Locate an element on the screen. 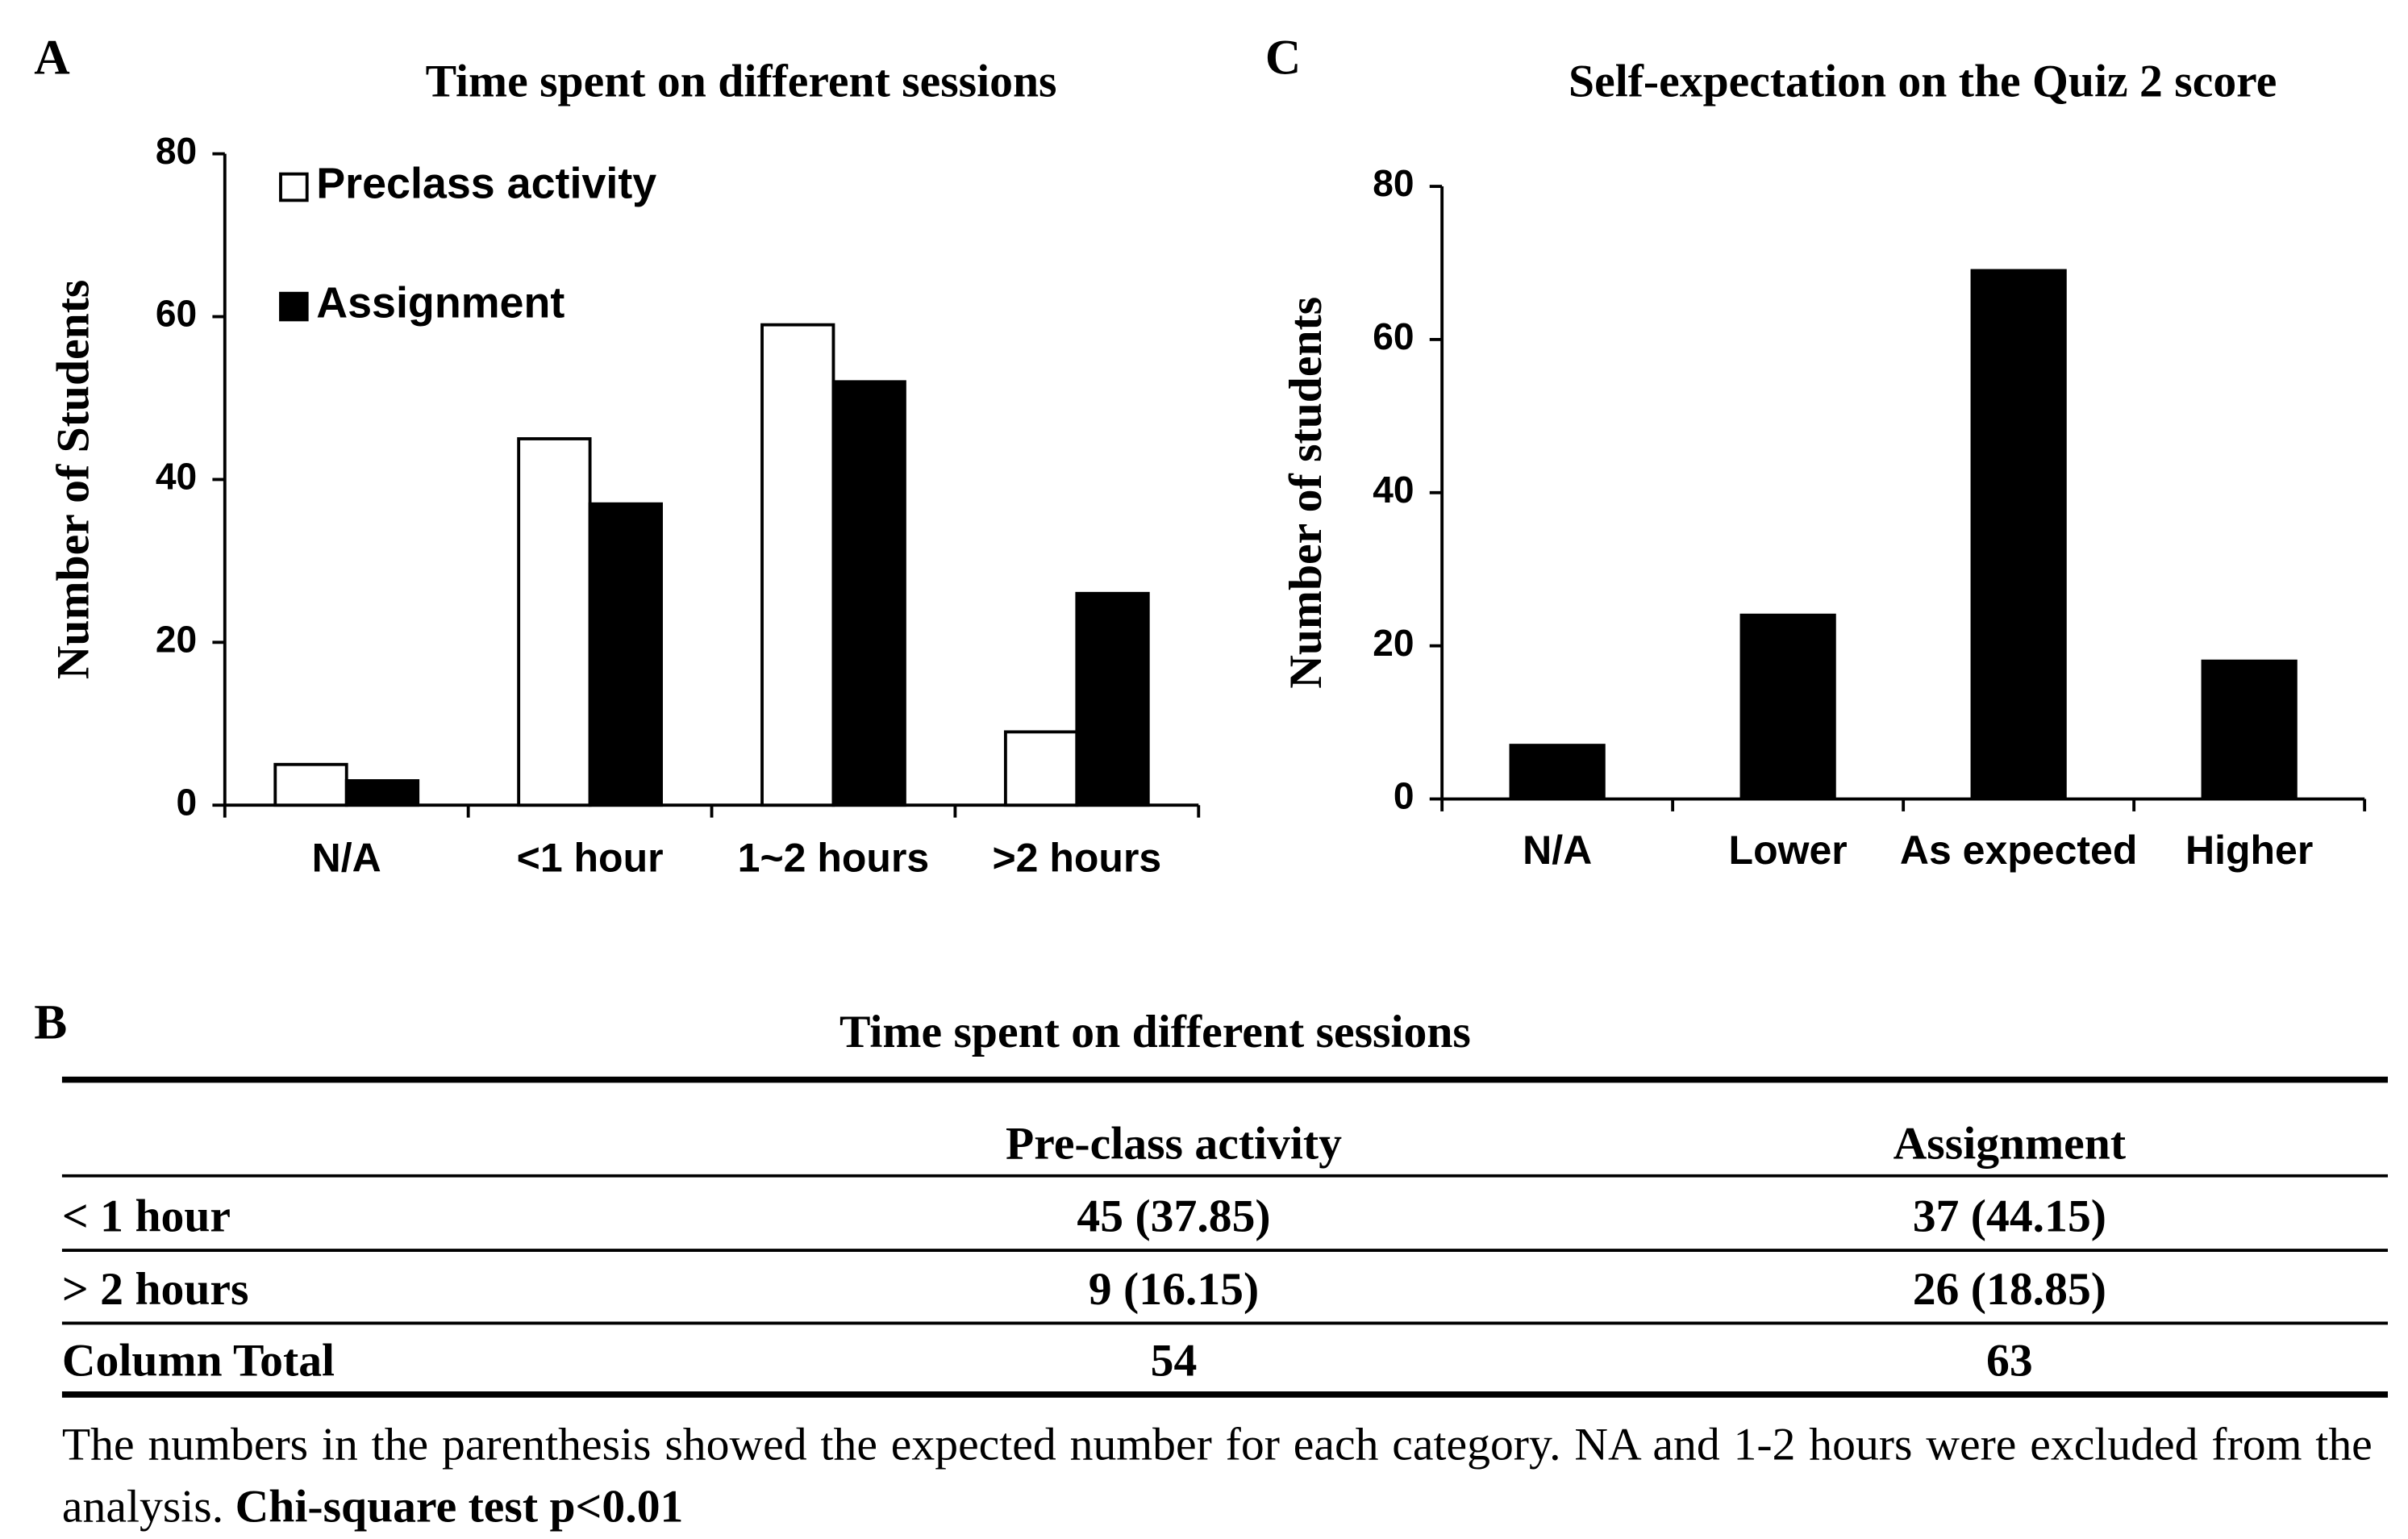 Image resolution: width=2408 pixels, height=1539 pixels. column-header: Pre-class activity is located at coordinates (1174, 1143).